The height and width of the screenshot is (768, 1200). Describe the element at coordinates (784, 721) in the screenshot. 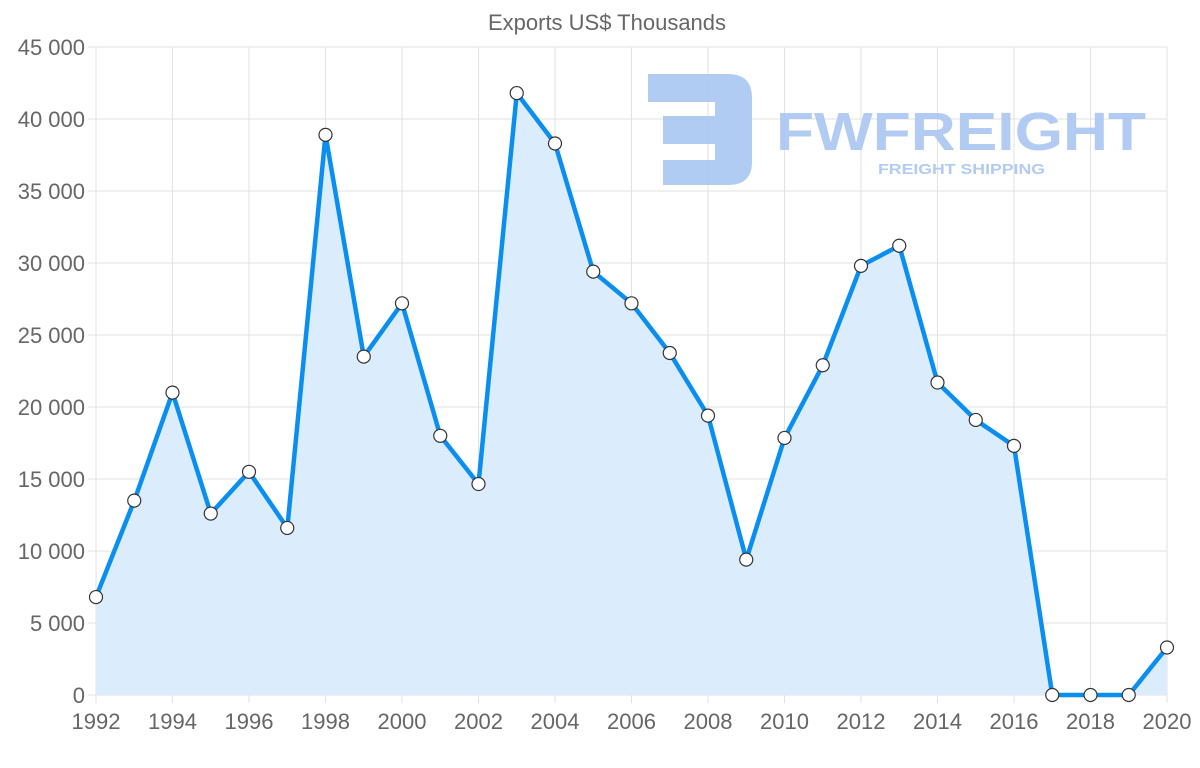

I see `x-tick-label: 2010` at that location.